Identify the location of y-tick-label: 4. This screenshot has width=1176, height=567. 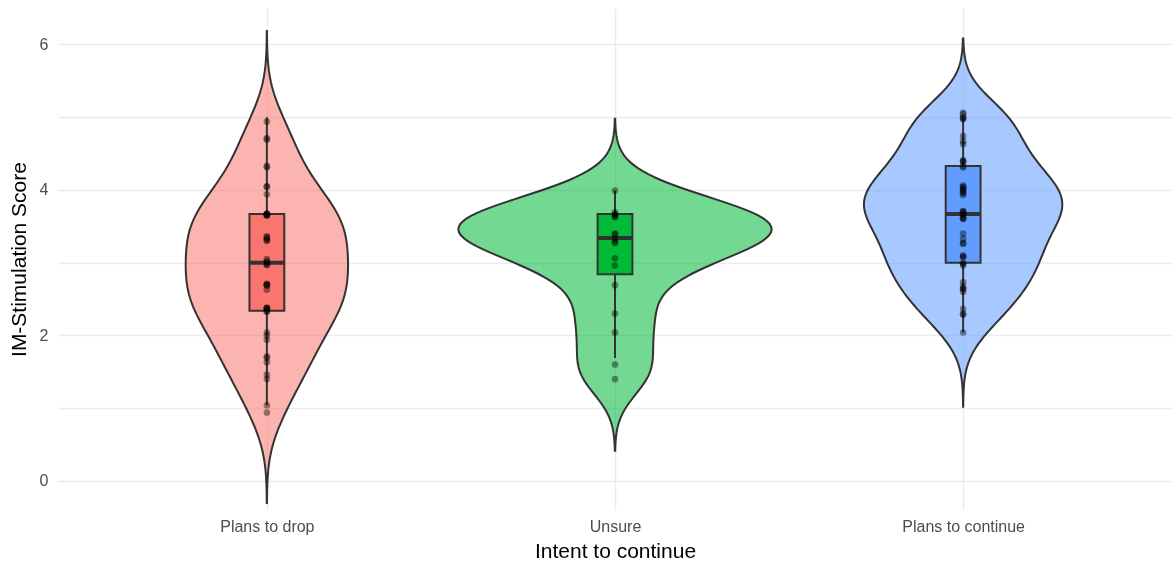
(44, 190).